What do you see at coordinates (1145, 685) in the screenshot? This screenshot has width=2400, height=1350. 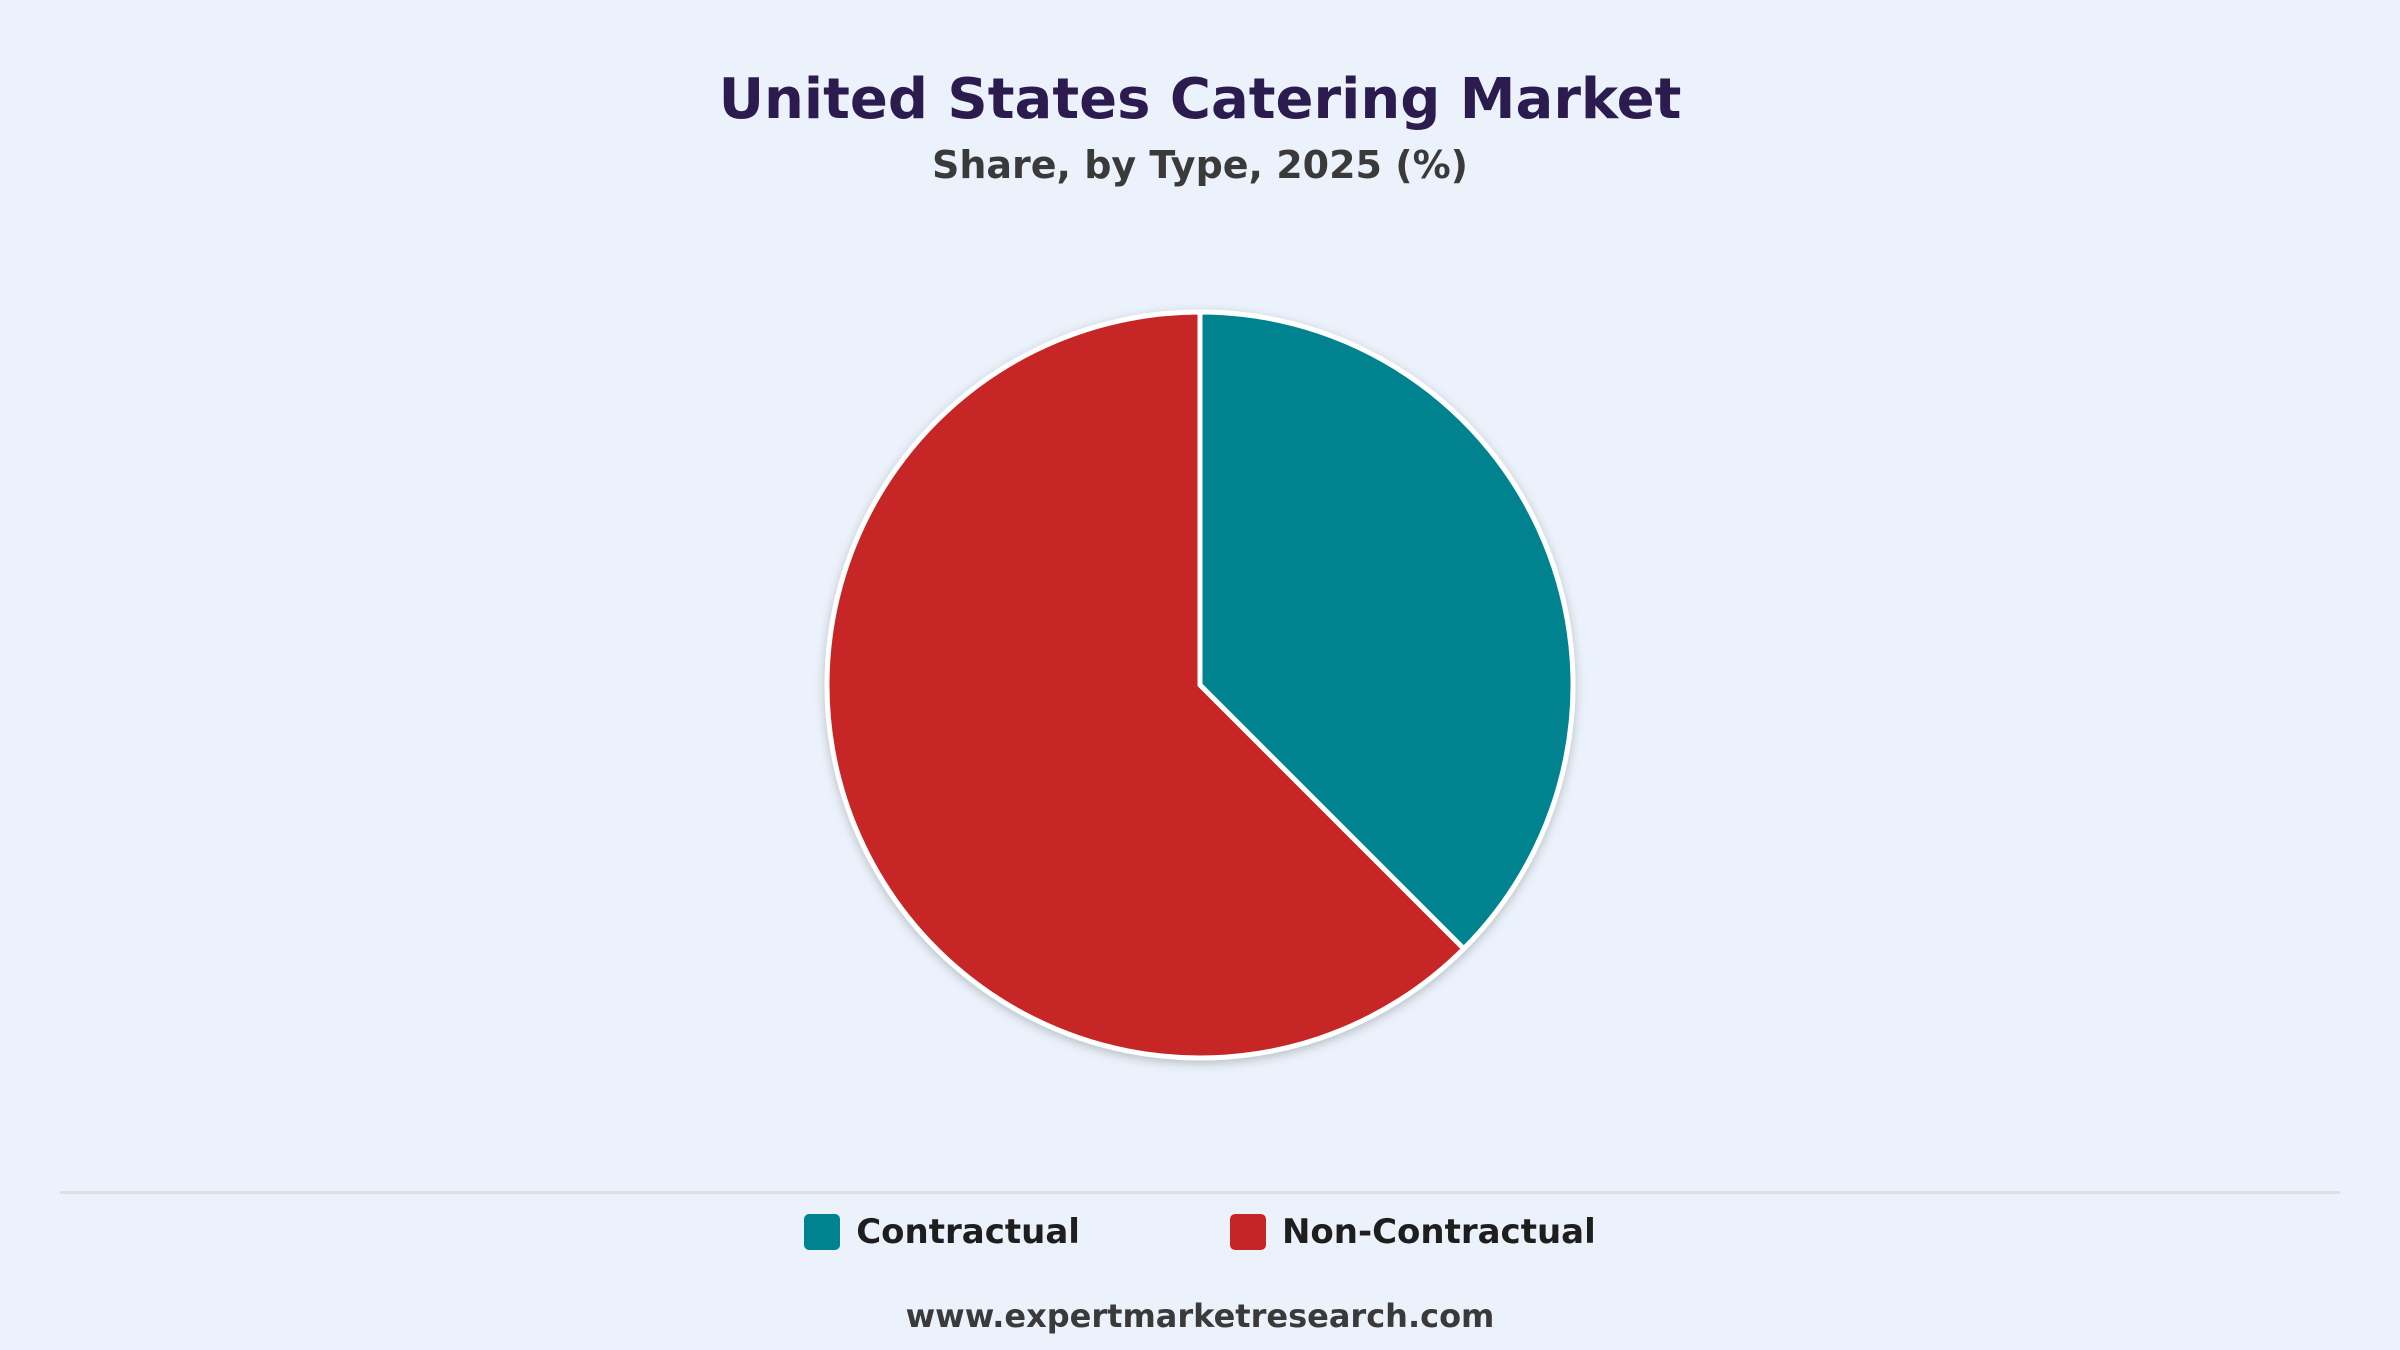 I see `pie-slice-non-contractual` at bounding box center [1145, 685].